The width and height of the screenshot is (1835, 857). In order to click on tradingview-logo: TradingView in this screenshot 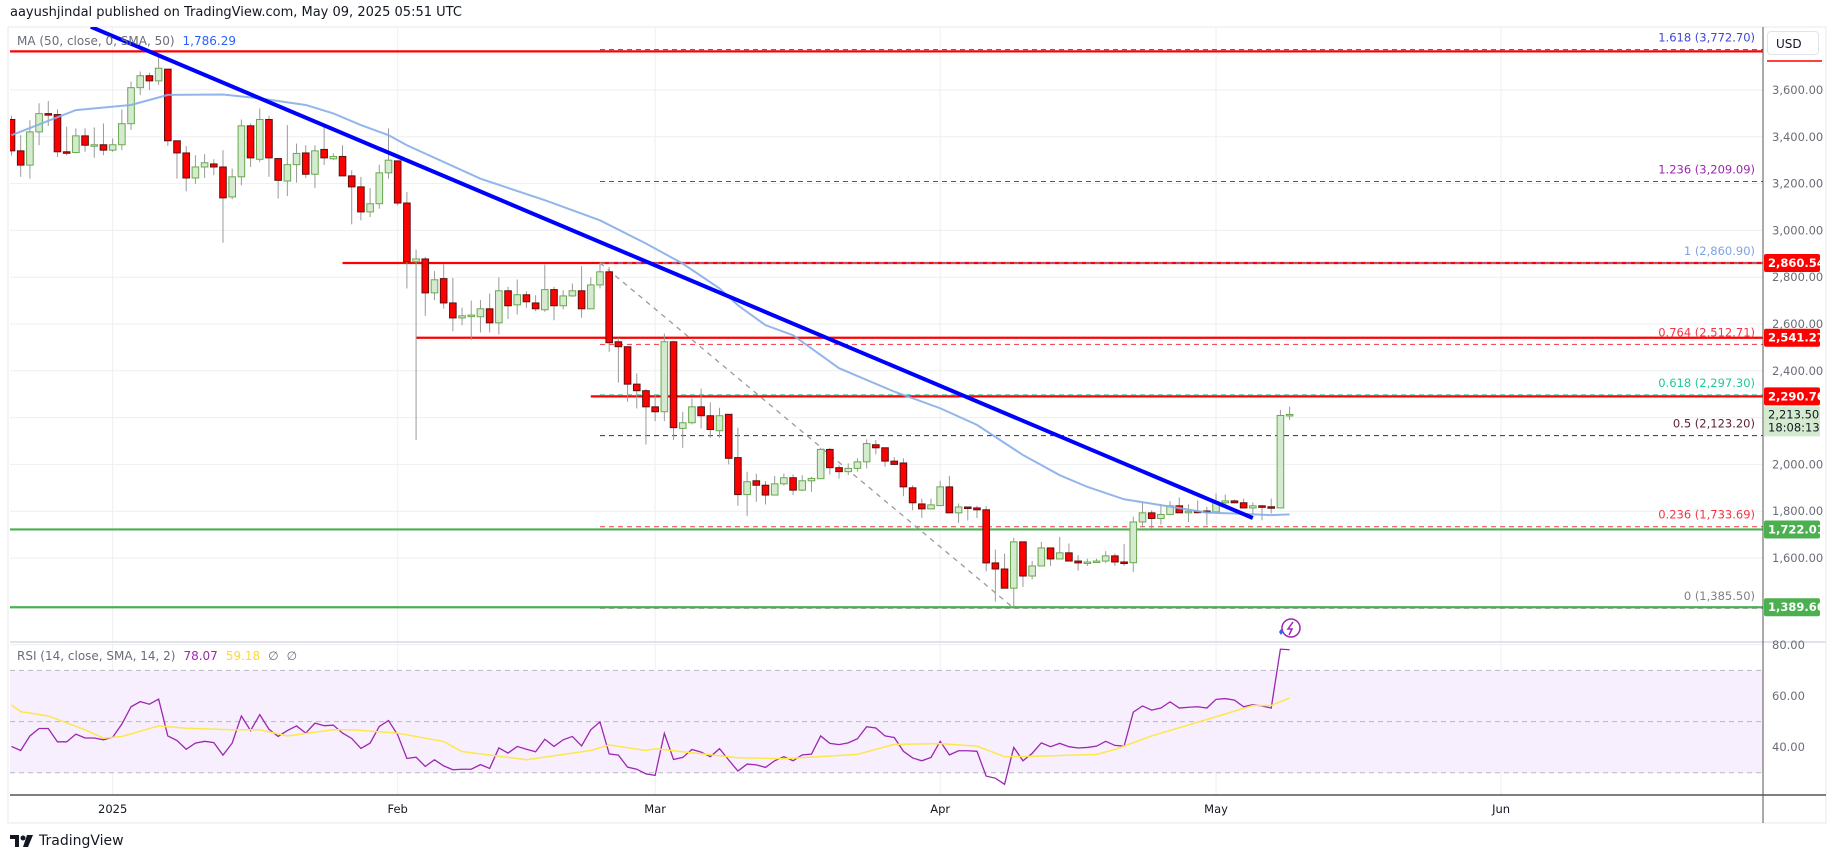, I will do `click(67, 841)`.